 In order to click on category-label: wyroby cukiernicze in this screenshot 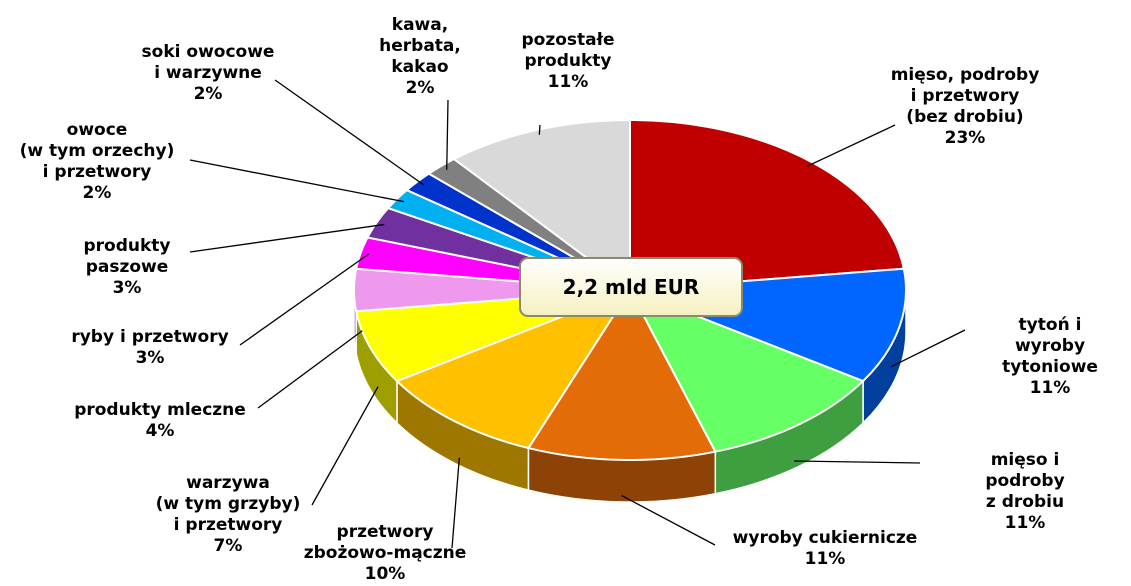, I will do `click(825, 538)`.